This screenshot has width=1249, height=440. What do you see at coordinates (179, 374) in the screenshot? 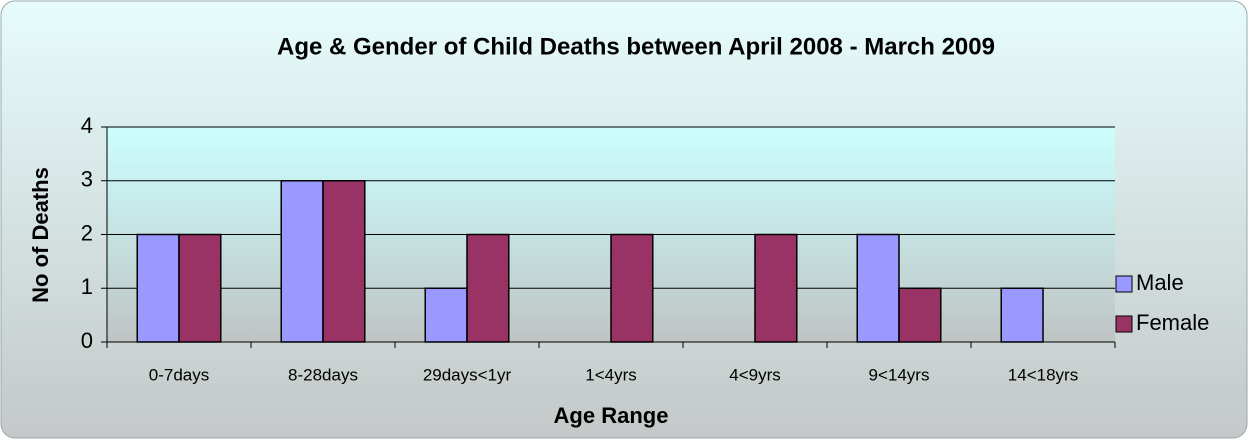
I see `x-tick-label: 0-7days` at bounding box center [179, 374].